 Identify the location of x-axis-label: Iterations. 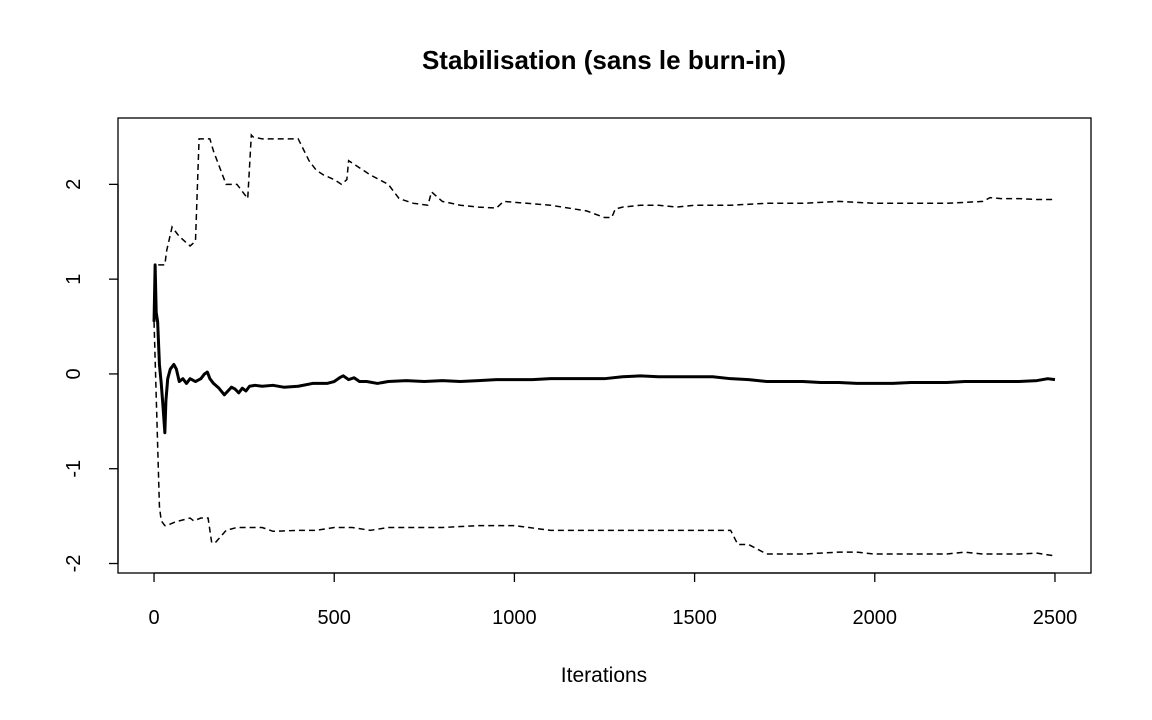
(604, 675).